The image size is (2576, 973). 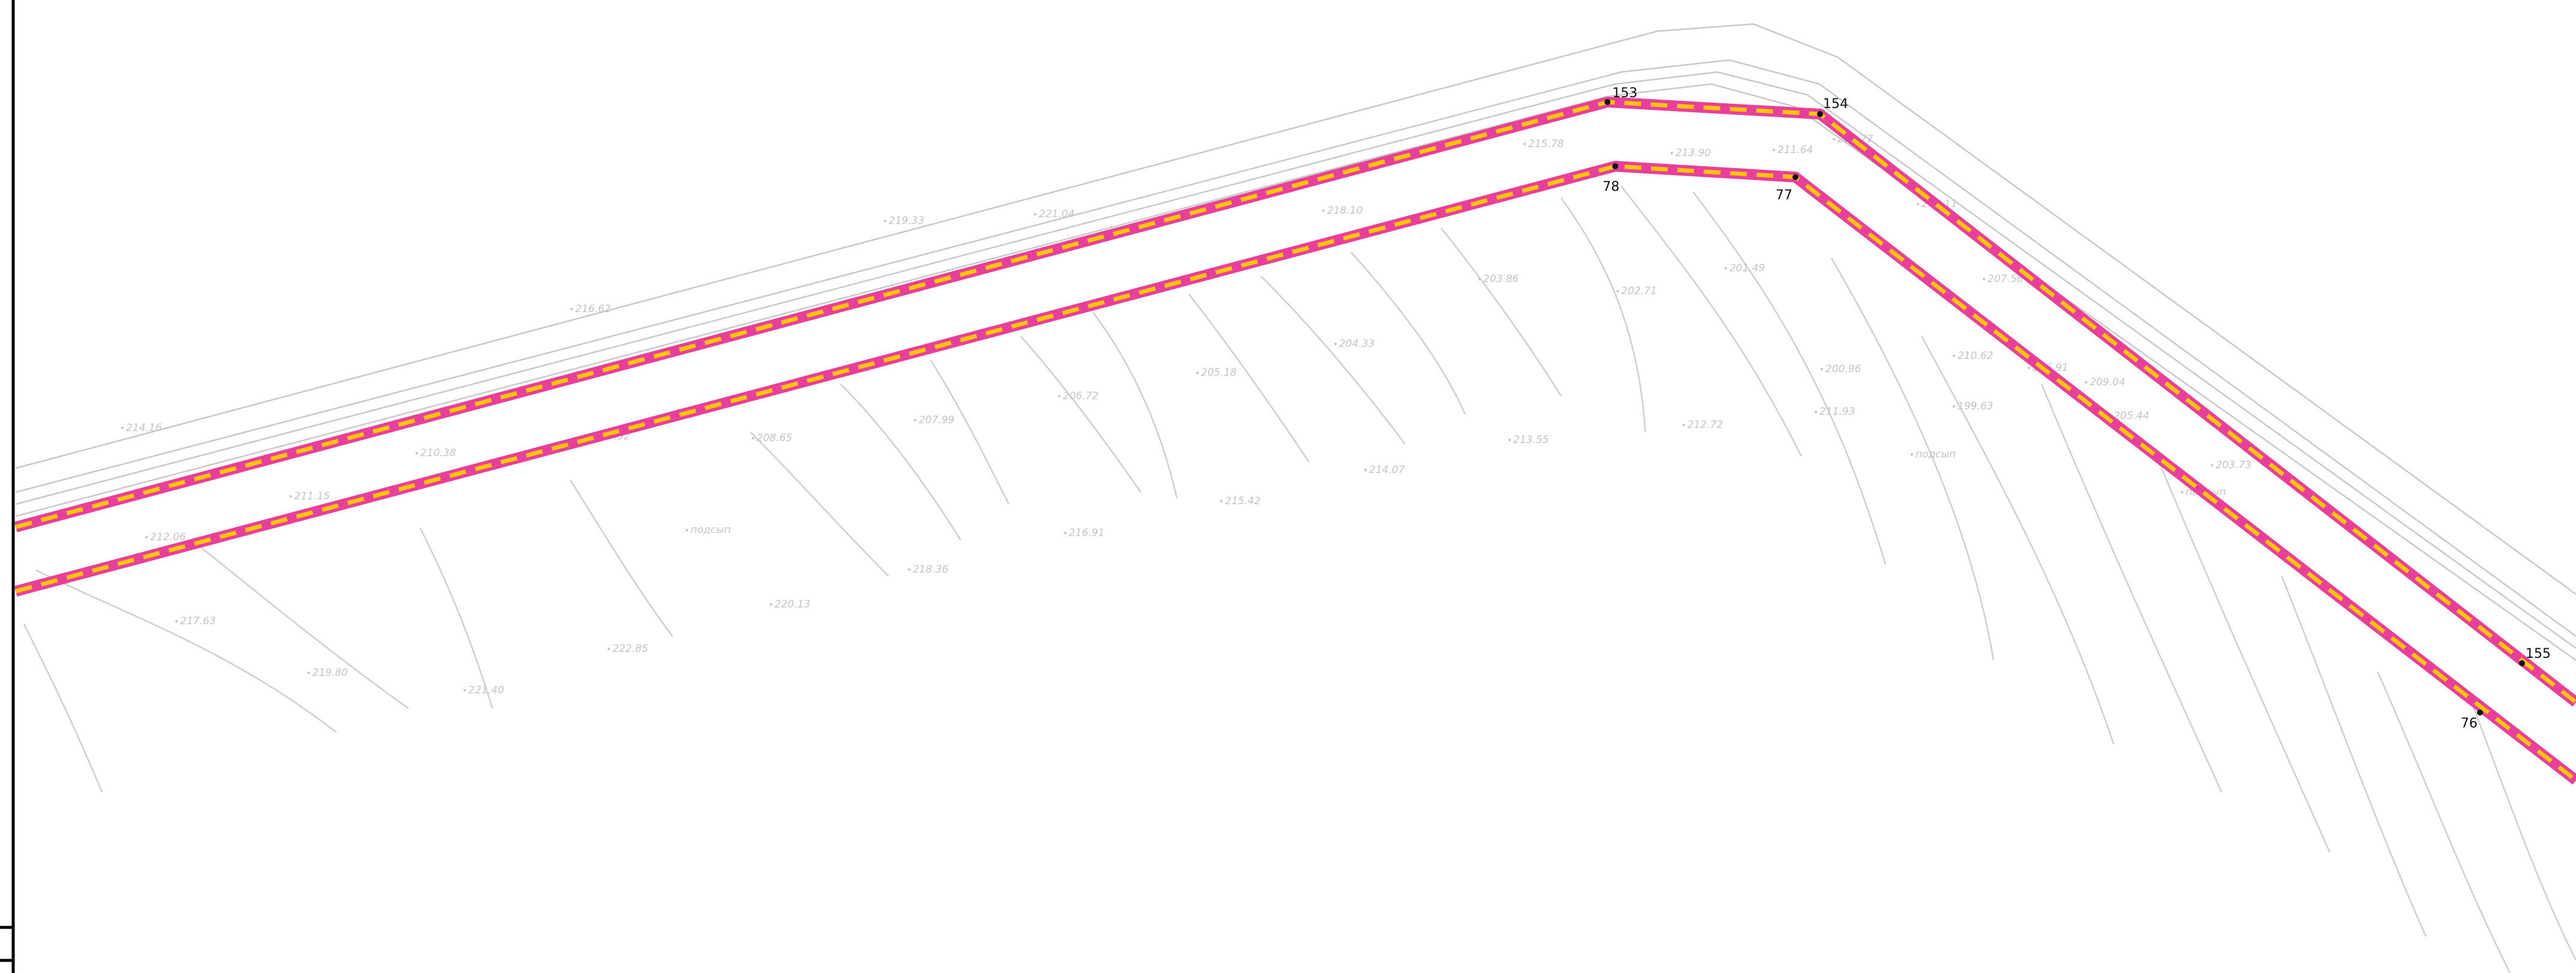 What do you see at coordinates (2006, 279) in the screenshot?
I see `elevation-label: 207.58` at bounding box center [2006, 279].